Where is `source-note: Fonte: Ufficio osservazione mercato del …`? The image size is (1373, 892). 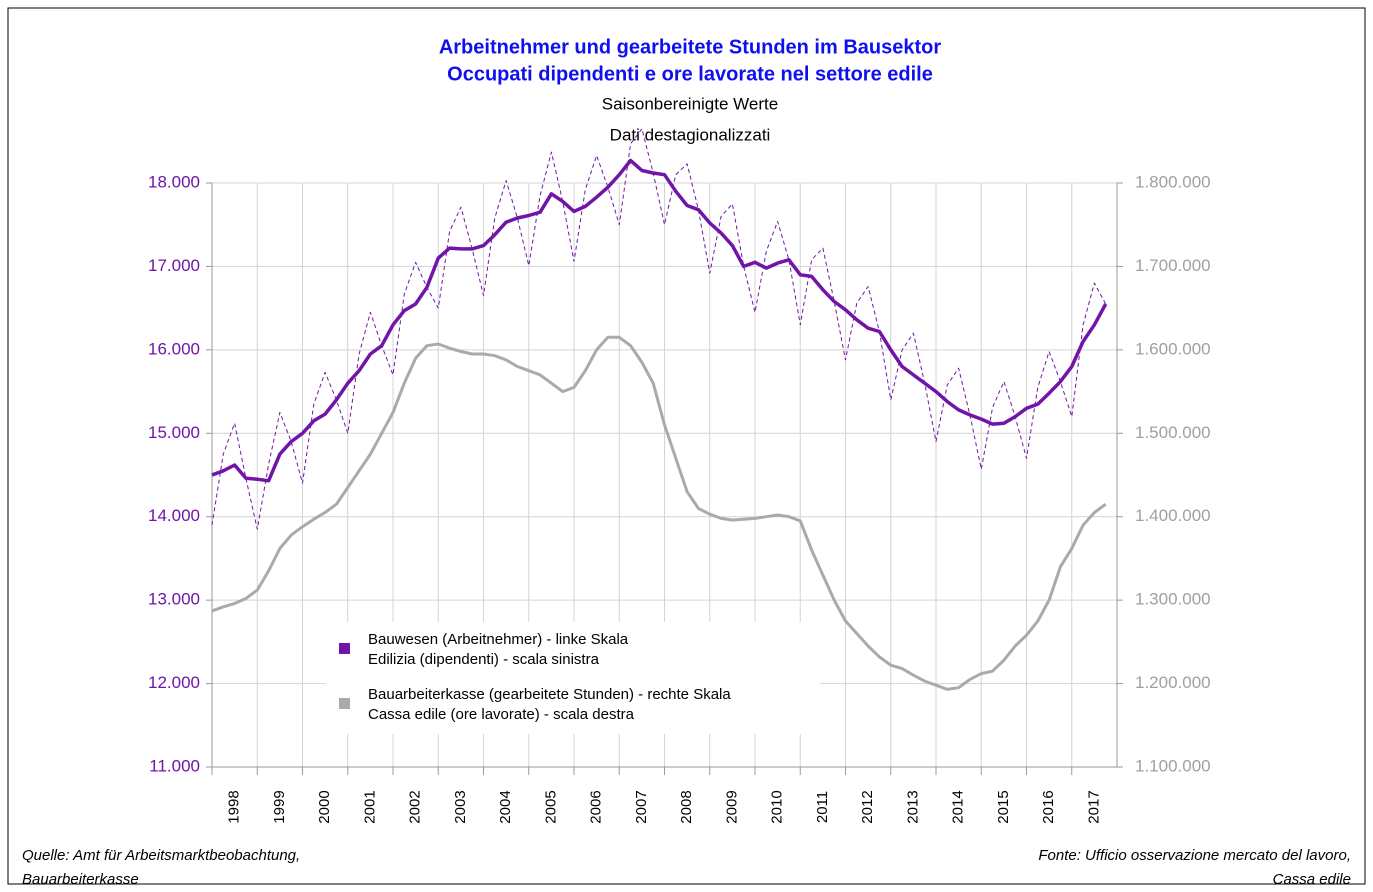
source-note: Fonte: Ufficio osservazione mercato del … is located at coordinates (1194, 867).